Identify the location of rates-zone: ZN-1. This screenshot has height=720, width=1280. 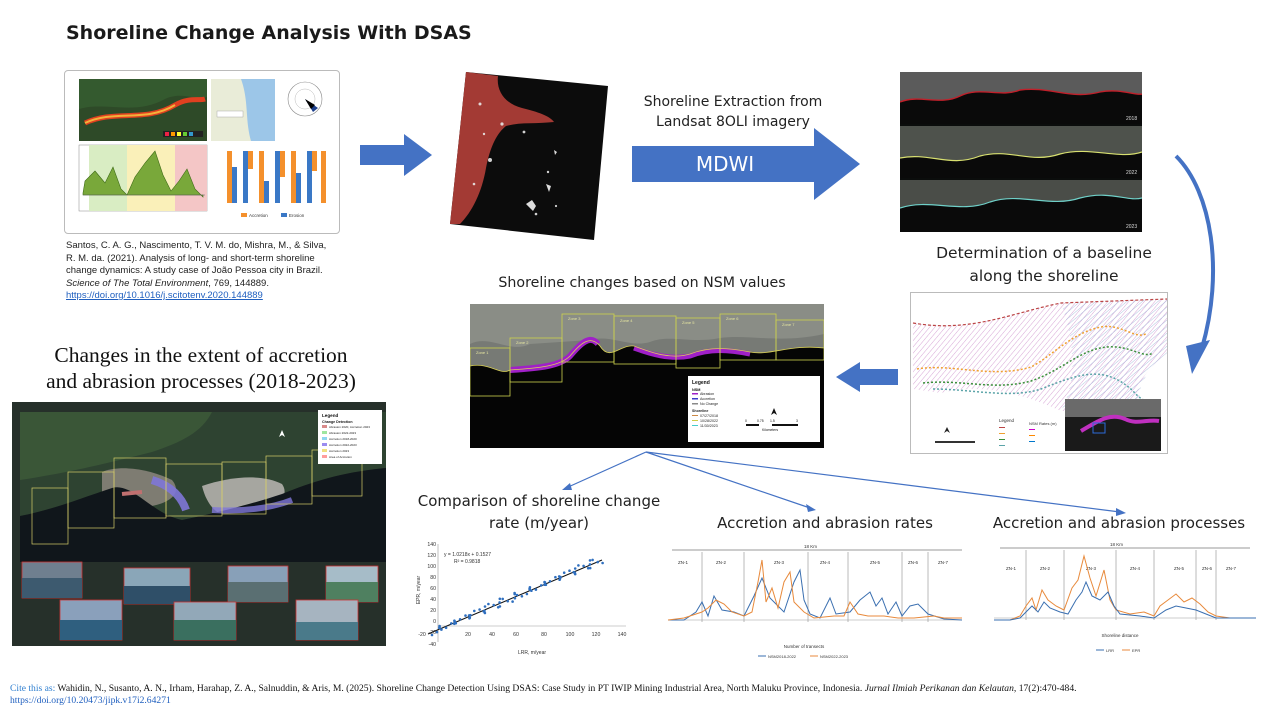
(683, 562).